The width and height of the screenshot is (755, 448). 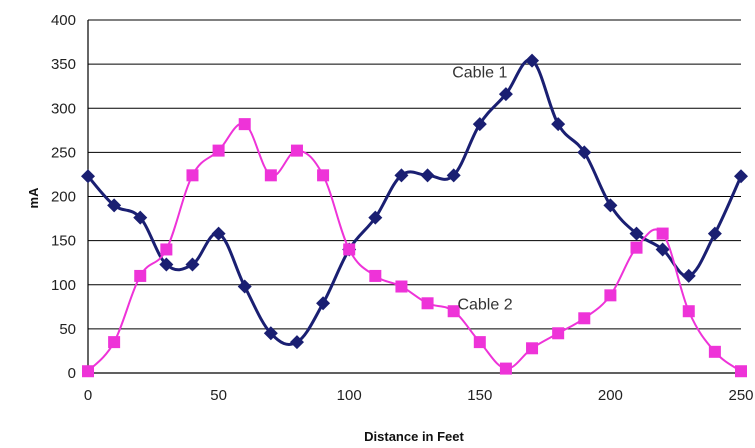 What do you see at coordinates (63, 152) in the screenshot?
I see `y-tick-label: 250` at bounding box center [63, 152].